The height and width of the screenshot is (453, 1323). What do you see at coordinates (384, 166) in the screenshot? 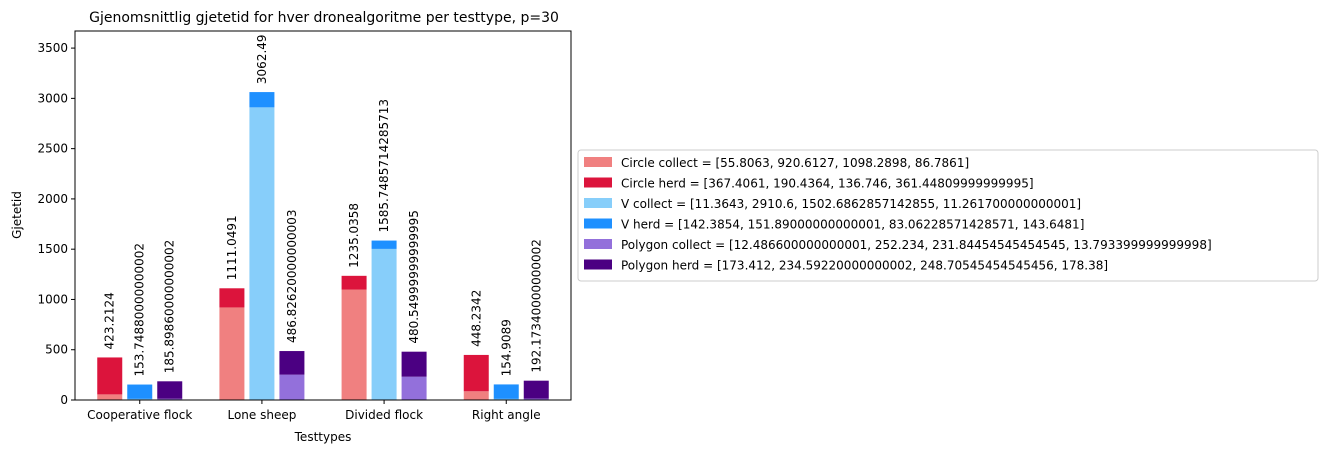
I see `bar-total-label: 1585.7485714285713` at bounding box center [384, 166].